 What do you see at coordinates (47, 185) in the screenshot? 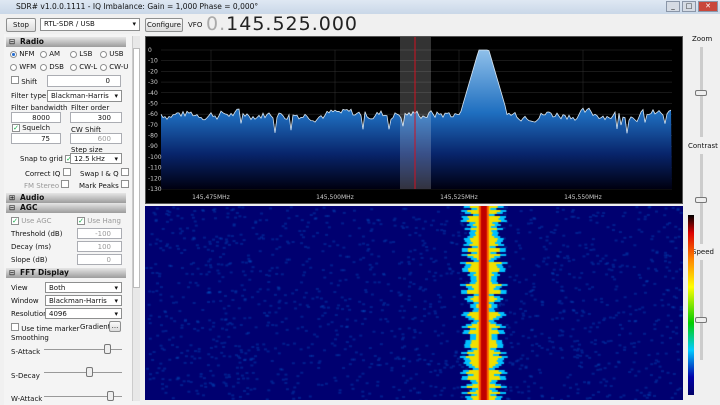
I see `fm-stereo-checkbox: FM Stereo` at bounding box center [47, 185].